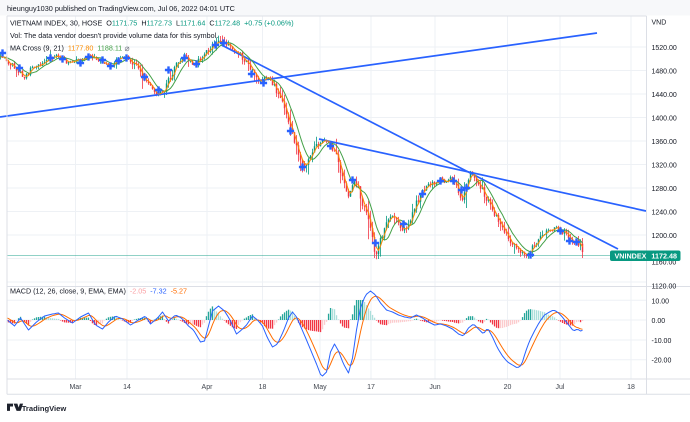  I want to click on svg-text: 1360.00, so click(664, 142).